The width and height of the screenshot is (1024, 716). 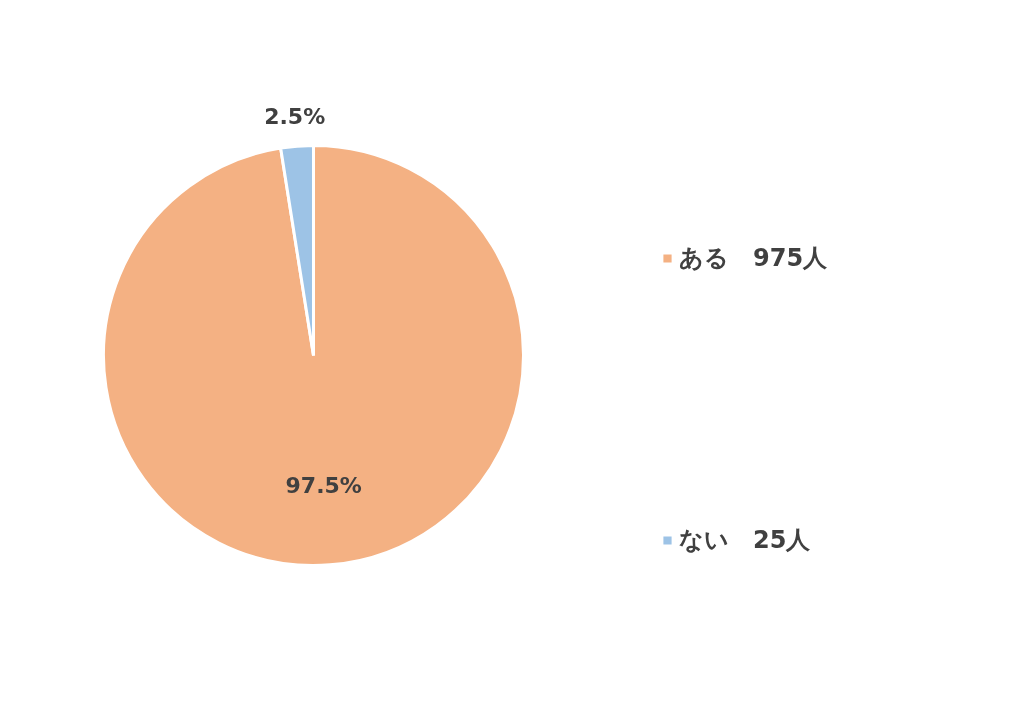 I want to click on legend-label: ある 975人, so click(x=753, y=258).